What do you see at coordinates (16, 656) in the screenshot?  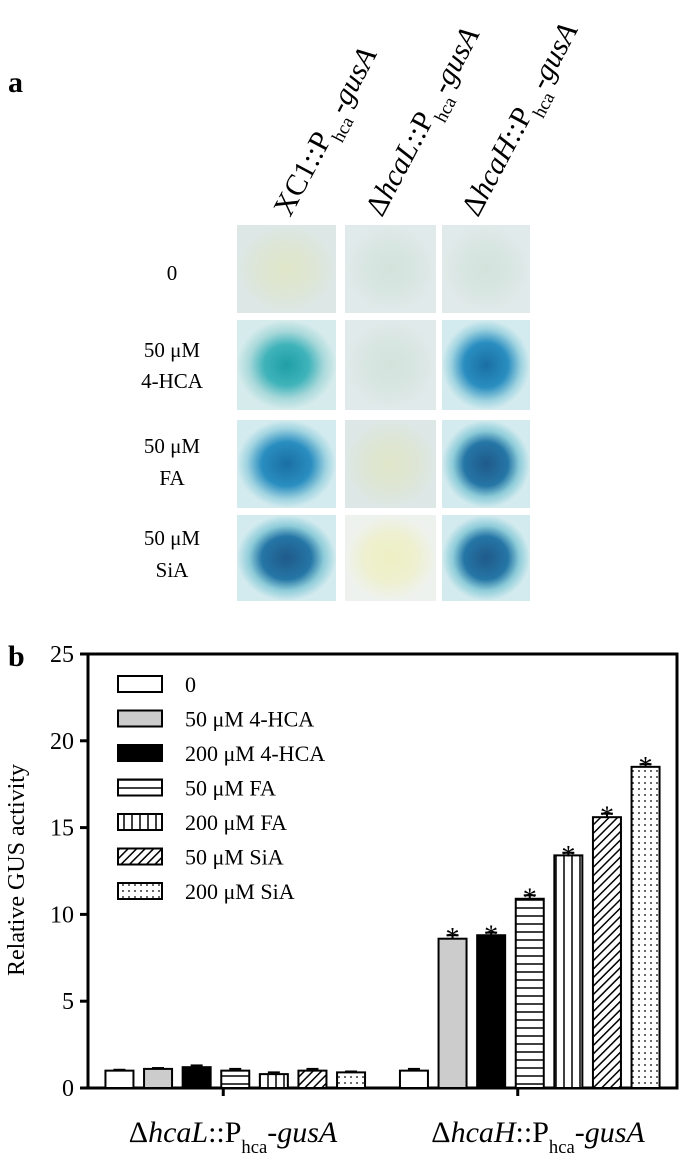 I see `panel-label: b` at bounding box center [16, 656].